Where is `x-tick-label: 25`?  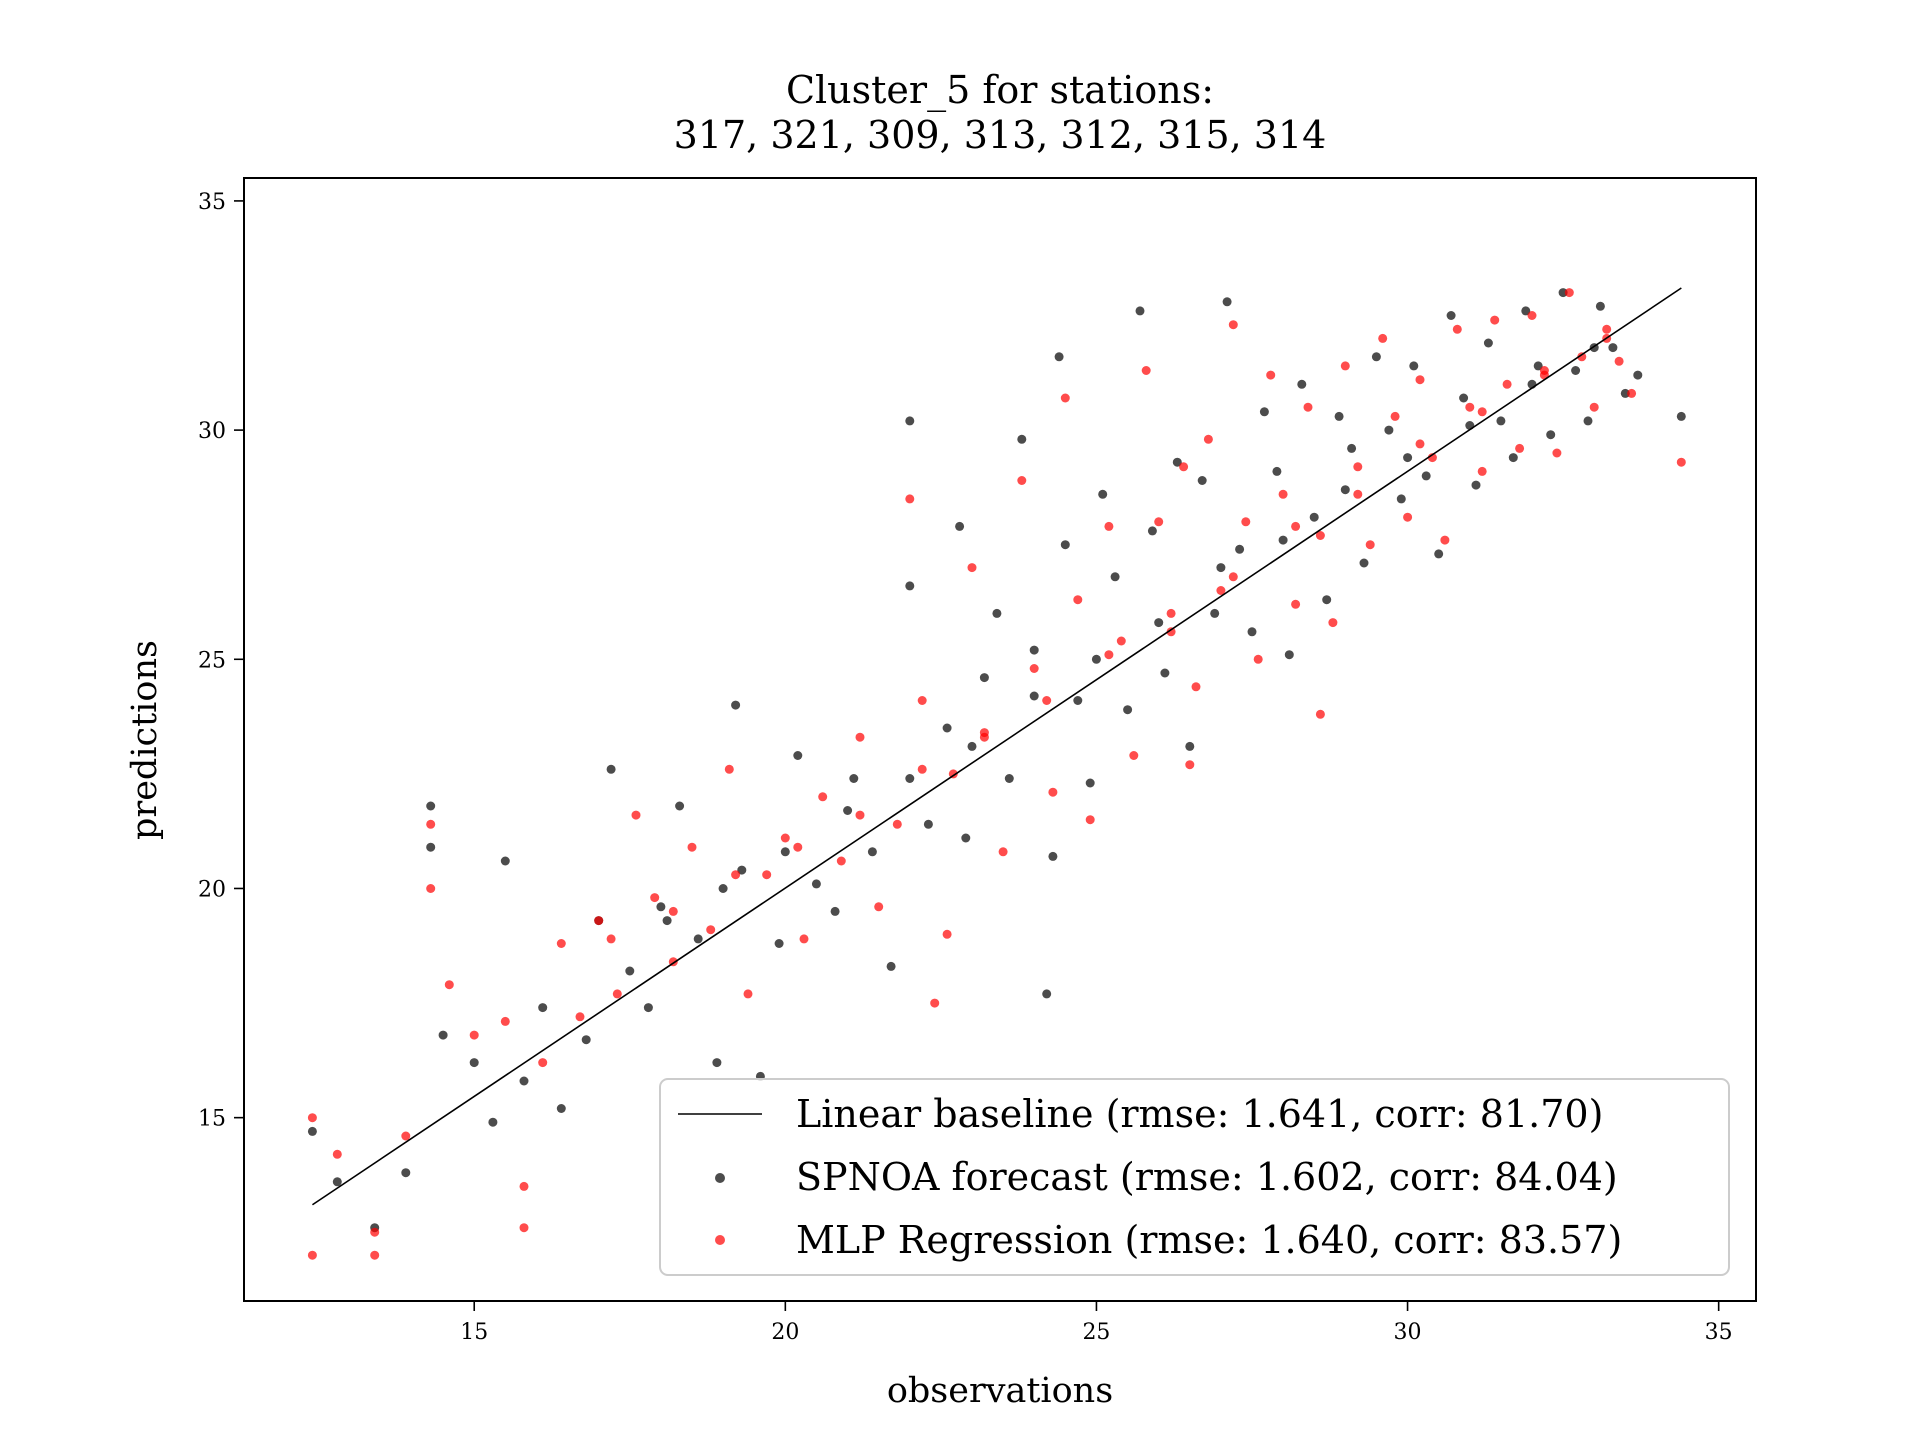
x-tick-label: 25 is located at coordinates (1096, 1332).